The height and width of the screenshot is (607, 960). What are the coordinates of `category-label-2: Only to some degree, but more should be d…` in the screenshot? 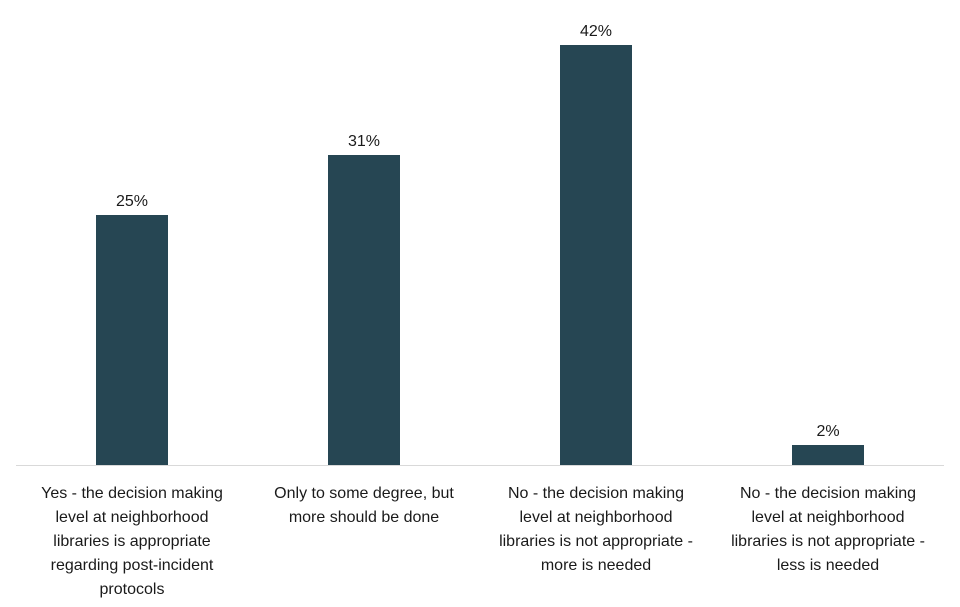 It's located at (364, 506).